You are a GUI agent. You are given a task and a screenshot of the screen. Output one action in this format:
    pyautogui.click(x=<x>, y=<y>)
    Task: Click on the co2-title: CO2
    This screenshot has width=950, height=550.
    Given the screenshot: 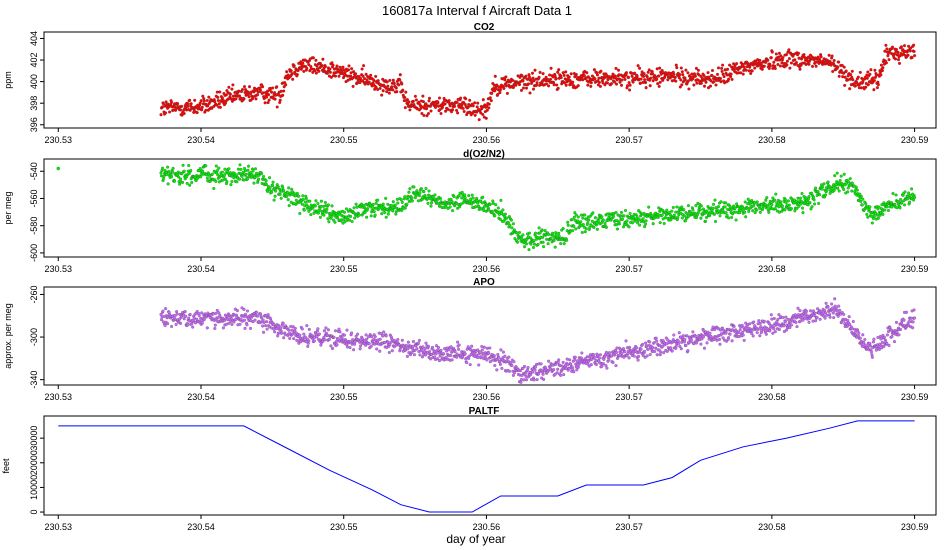 What is the action you would take?
    pyautogui.click(x=484, y=27)
    